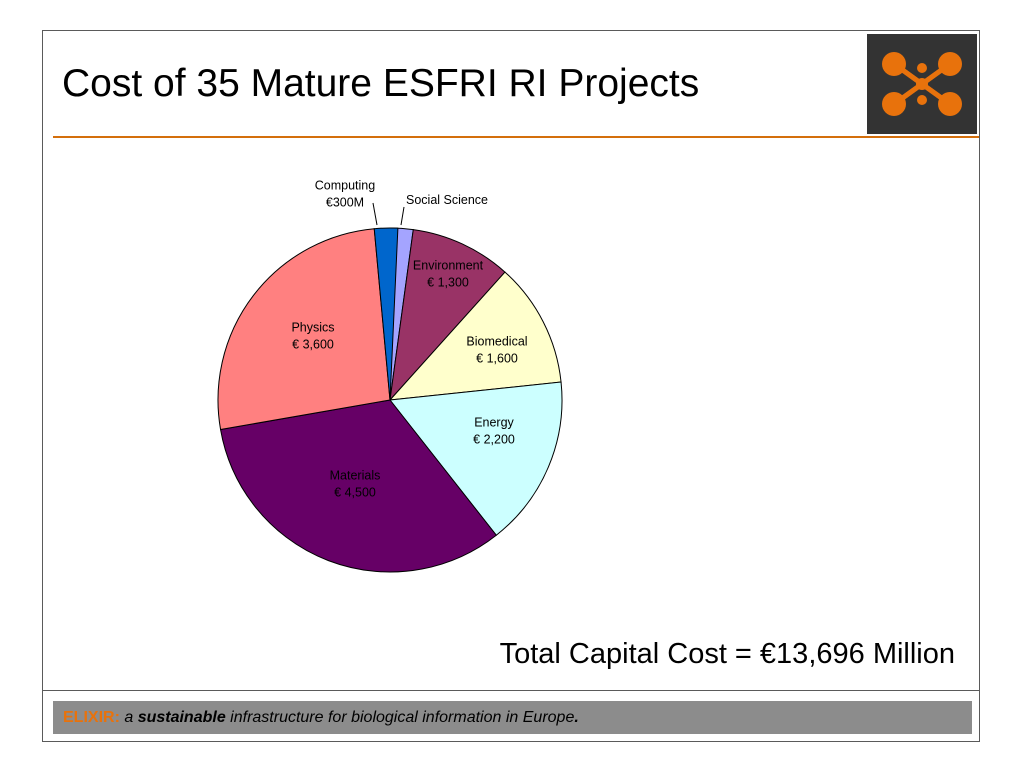 Image resolution: width=1024 pixels, height=768 pixels. Describe the element at coordinates (402, 216) in the screenshot. I see `leader-line-social-science` at that location.